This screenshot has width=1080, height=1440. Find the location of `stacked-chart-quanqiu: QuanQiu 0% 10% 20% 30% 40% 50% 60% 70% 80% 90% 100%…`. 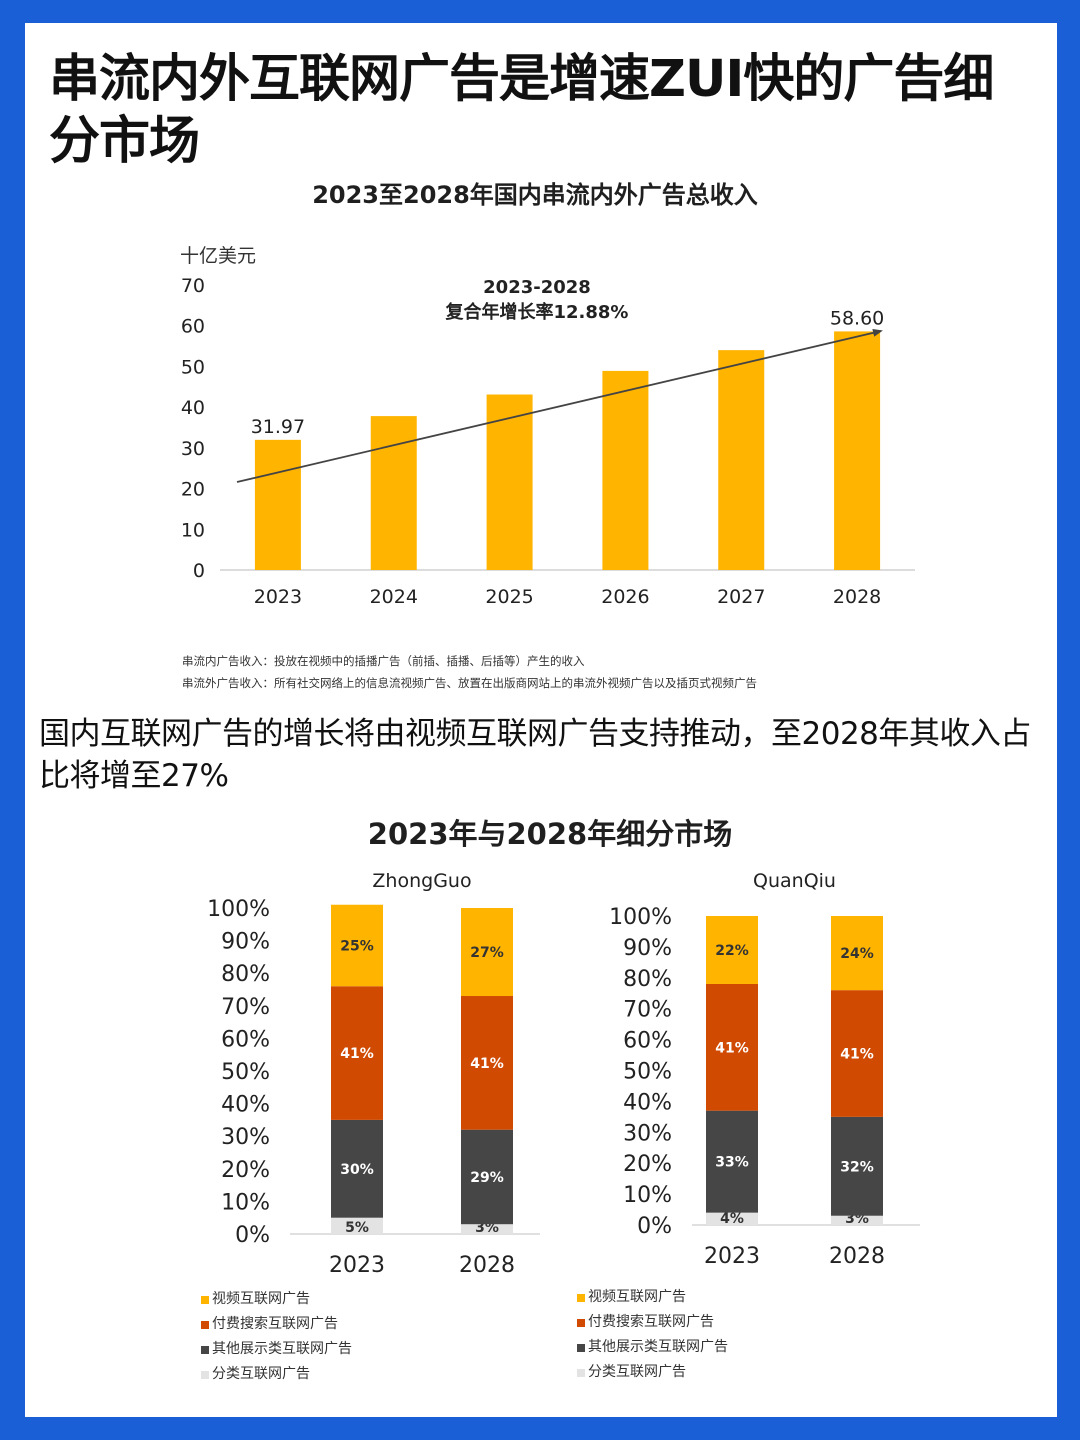

stacked-chart-quanqiu: QuanQiu 0% 10% 20% 30% 40% 50% 60% 70% 80% 90% 100%… is located at coordinates (764, 1069).